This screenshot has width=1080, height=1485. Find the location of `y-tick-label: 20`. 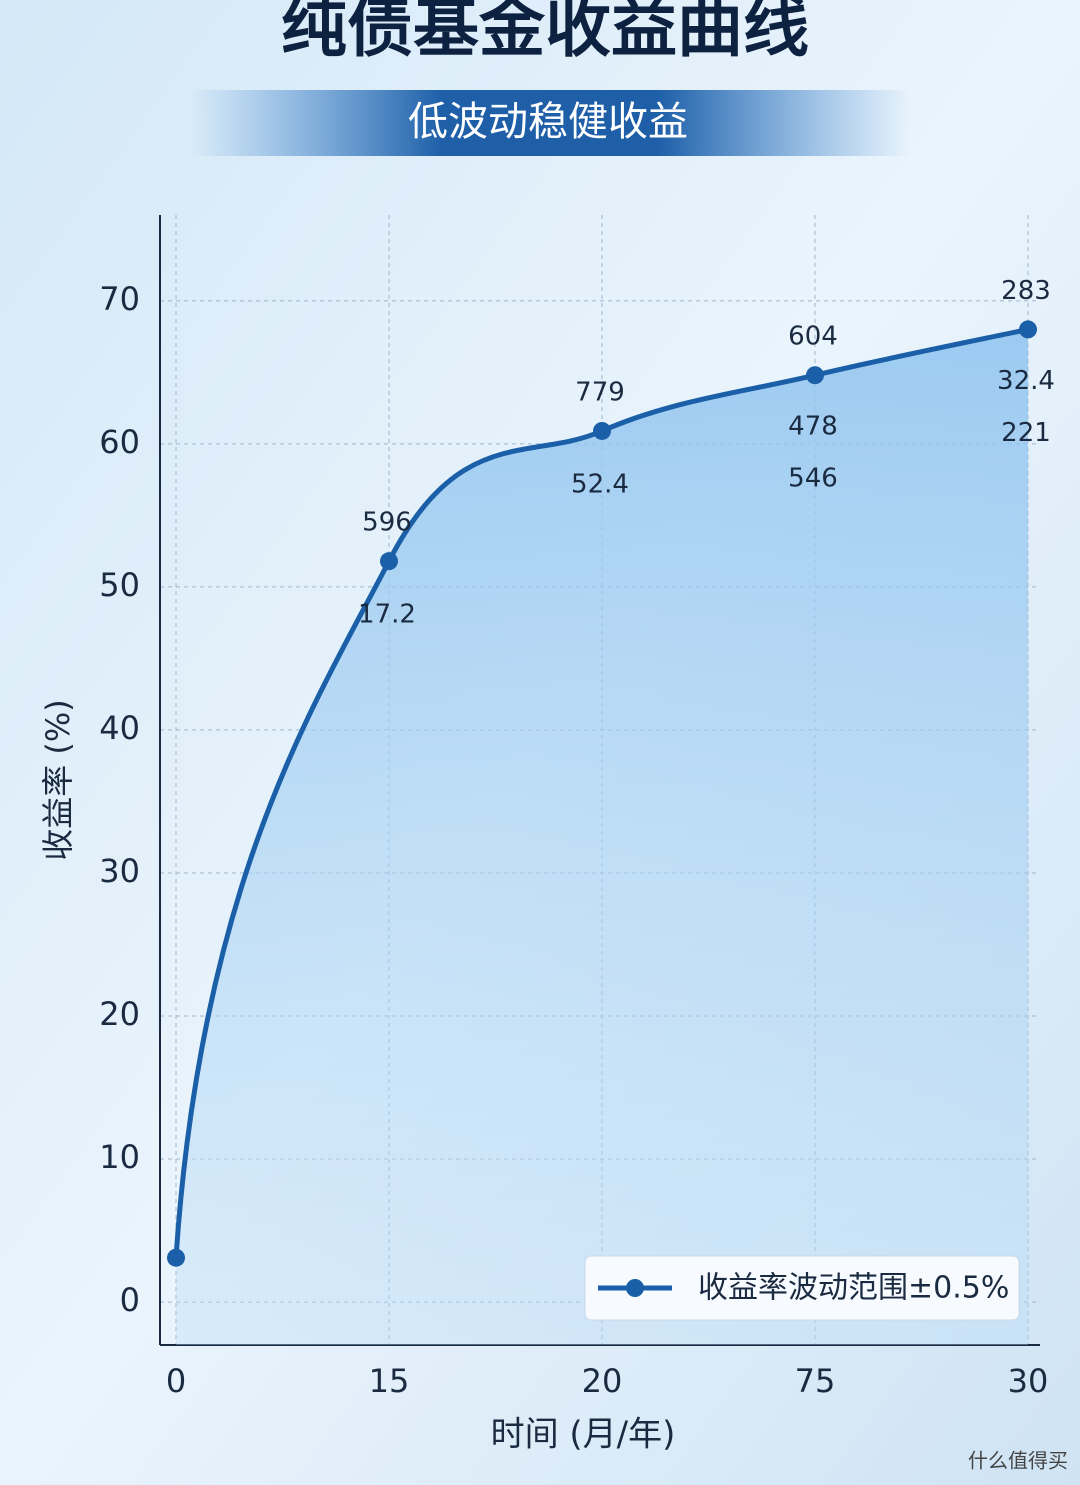

y-tick-label: 20 is located at coordinates (119, 1014).